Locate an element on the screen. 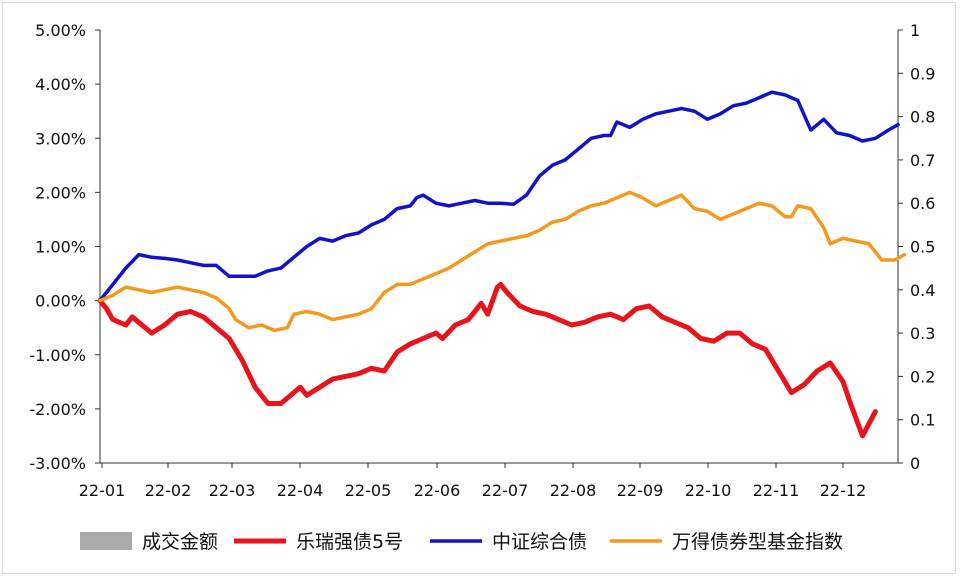  left-tick-label: 0.00% is located at coordinates (60, 301).